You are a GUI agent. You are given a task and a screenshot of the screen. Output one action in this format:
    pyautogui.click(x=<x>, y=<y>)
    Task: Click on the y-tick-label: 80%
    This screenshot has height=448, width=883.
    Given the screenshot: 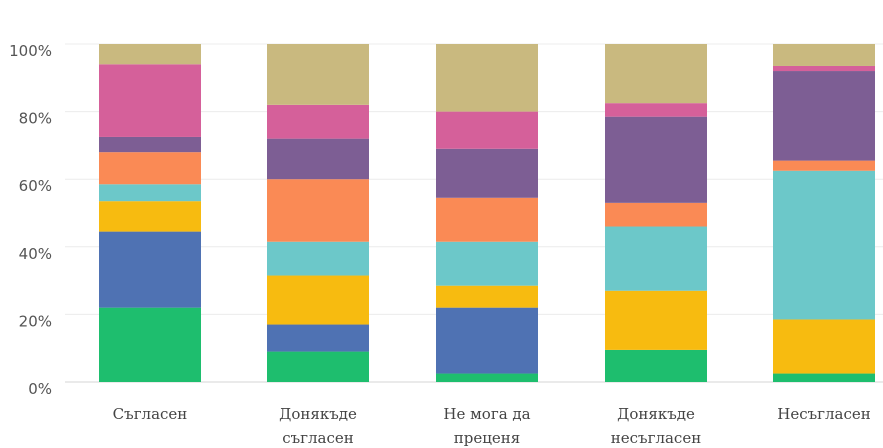 What is the action you would take?
    pyautogui.click(x=35, y=119)
    